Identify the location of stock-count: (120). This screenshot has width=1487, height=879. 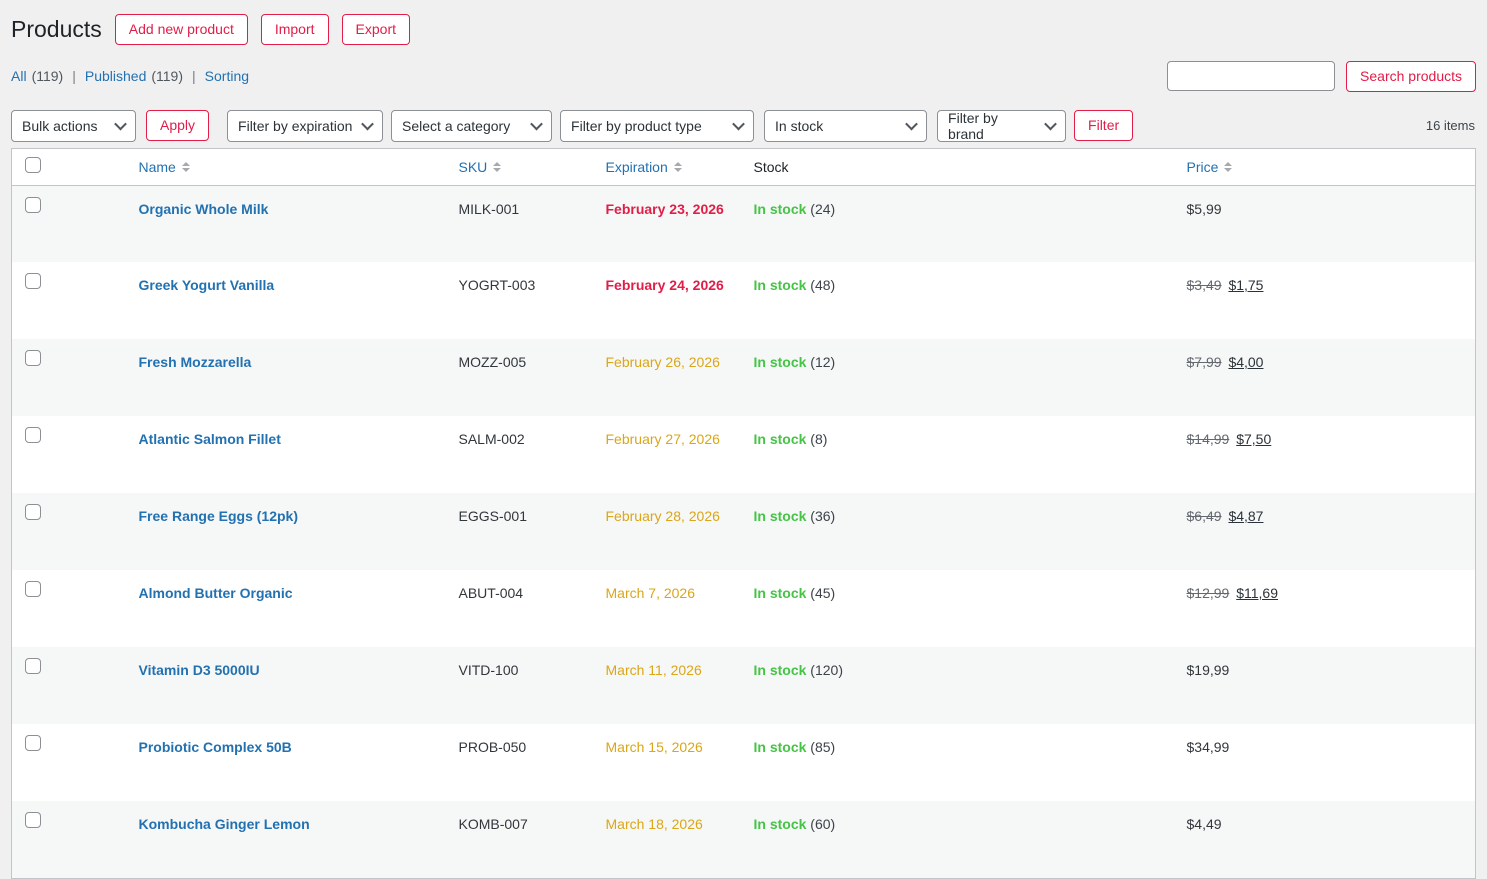
(826, 670).